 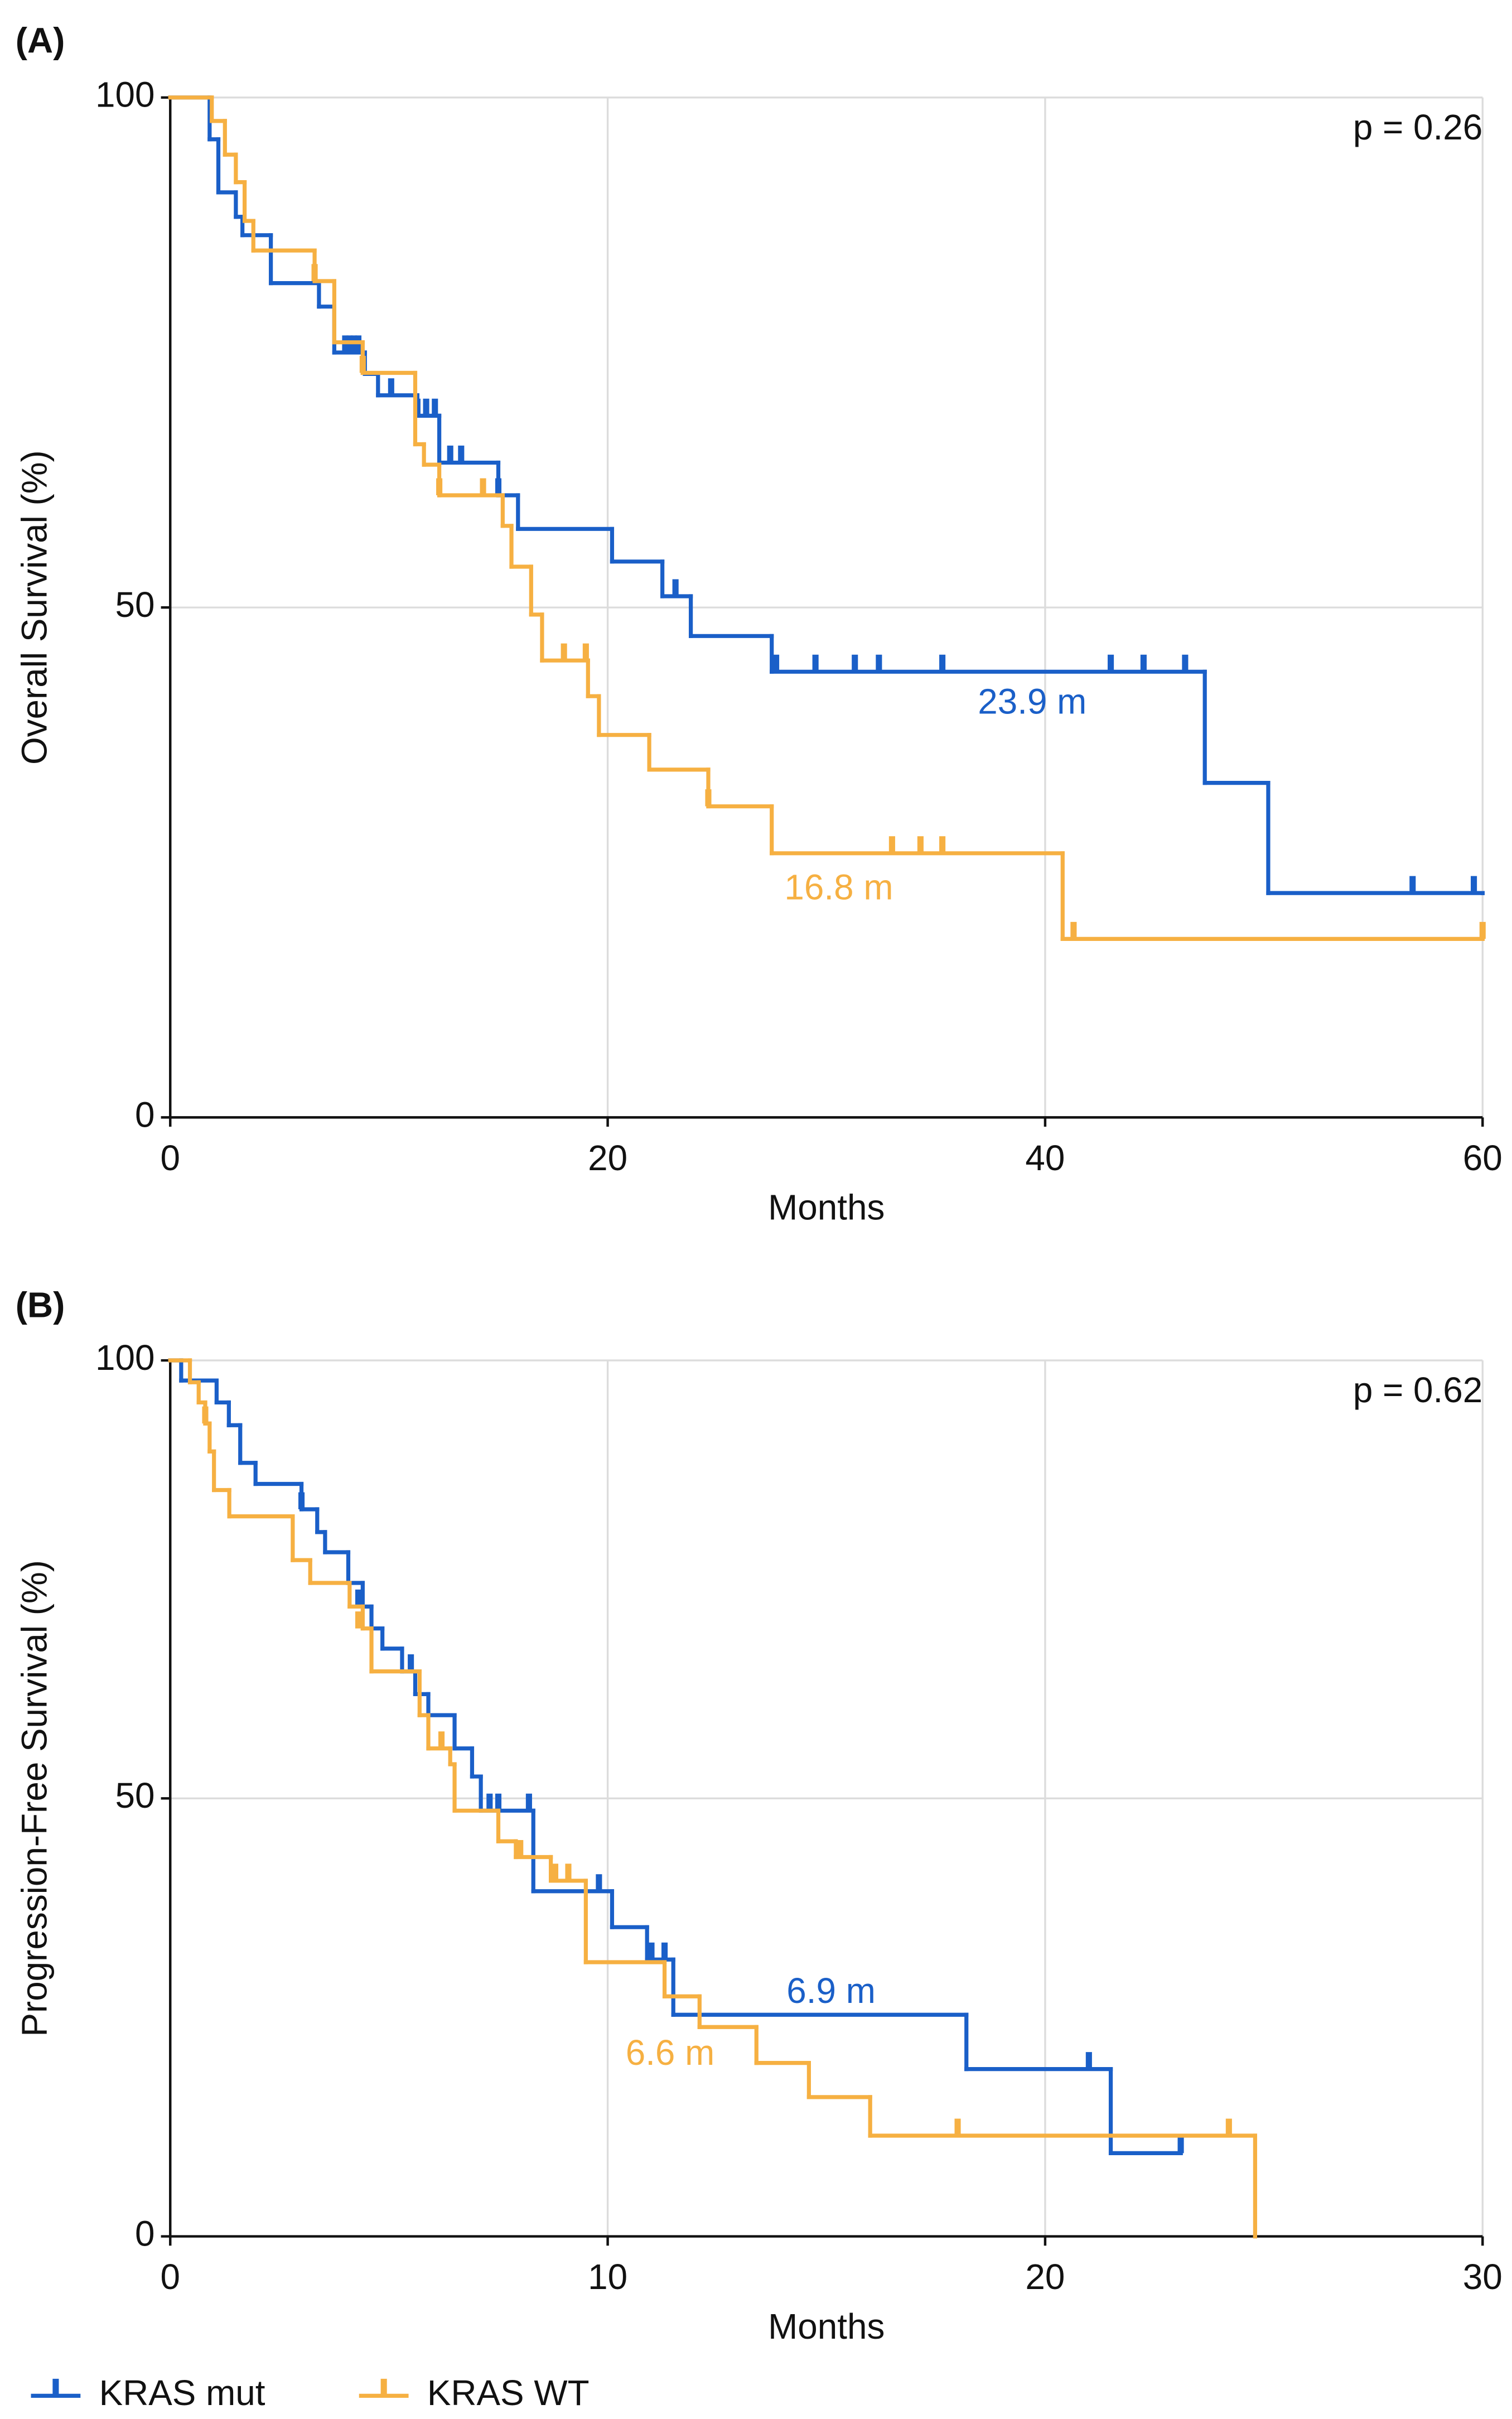 What do you see at coordinates (34, 608) in the screenshot?
I see `y-axis-label: Overall Survival (%)` at bounding box center [34, 608].